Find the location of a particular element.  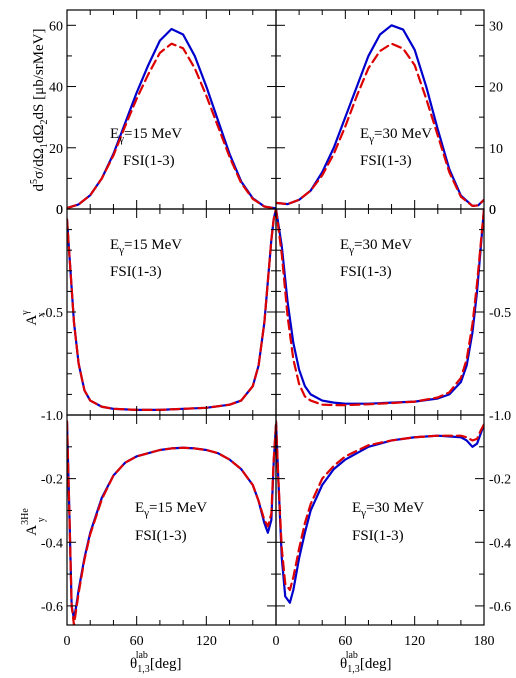

annotation-energy-30-bottom: Eγ=30 MeV is located at coordinates (388, 509).